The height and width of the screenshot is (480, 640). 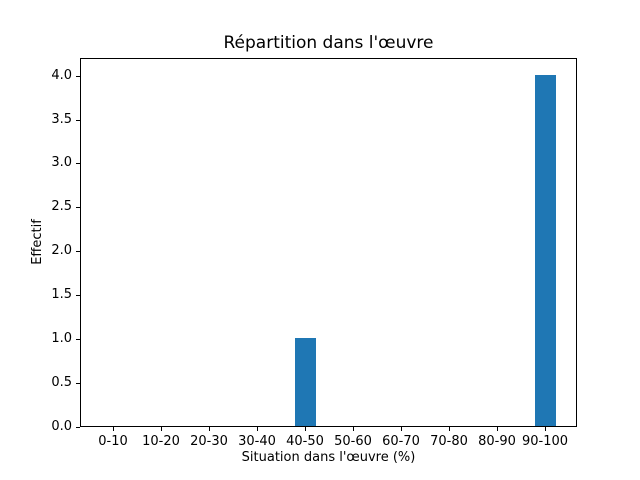 I want to click on y-tick-label: 1.5, so click(x=61, y=294).